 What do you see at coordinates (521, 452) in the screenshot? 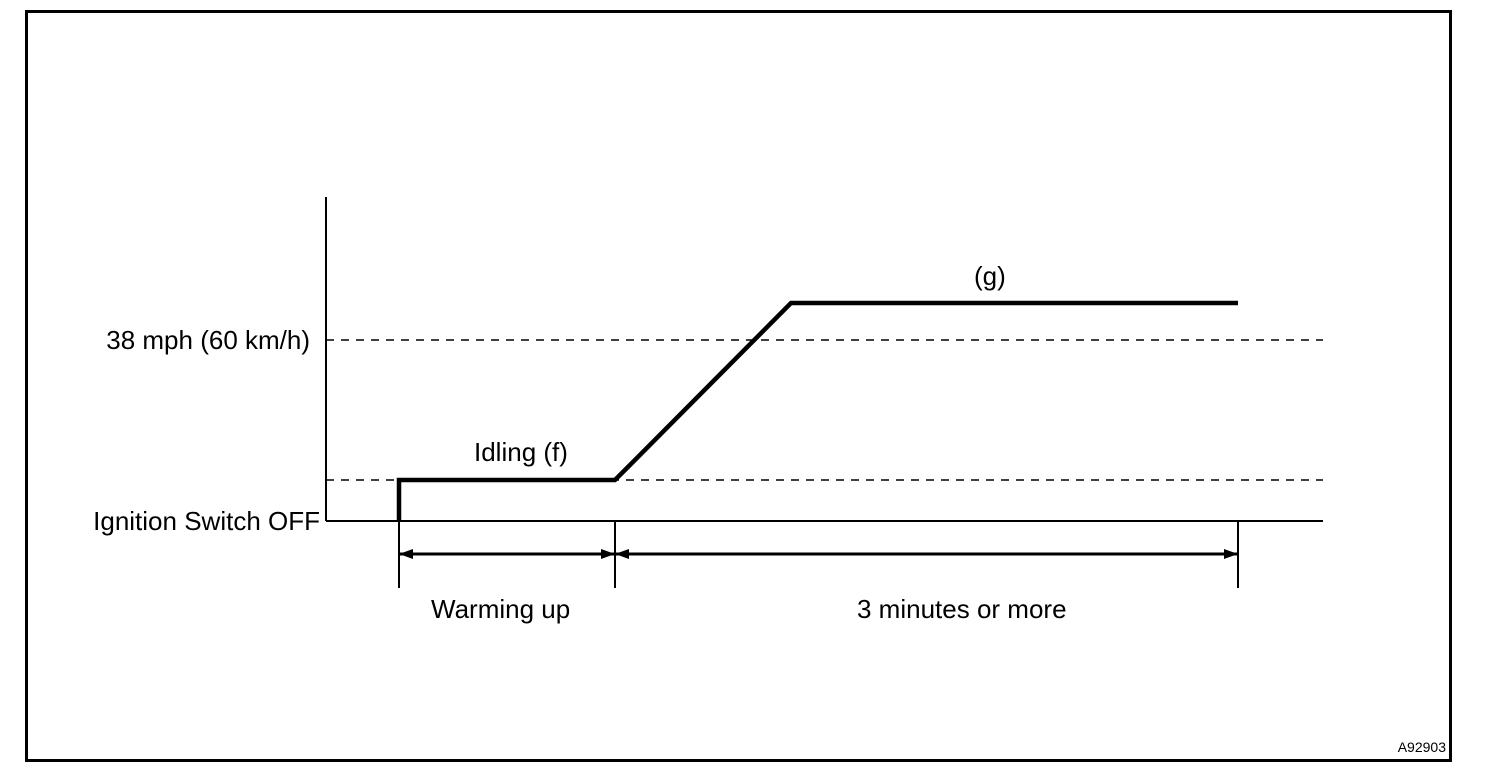
I see `idling-label: Idling (f)` at bounding box center [521, 452].